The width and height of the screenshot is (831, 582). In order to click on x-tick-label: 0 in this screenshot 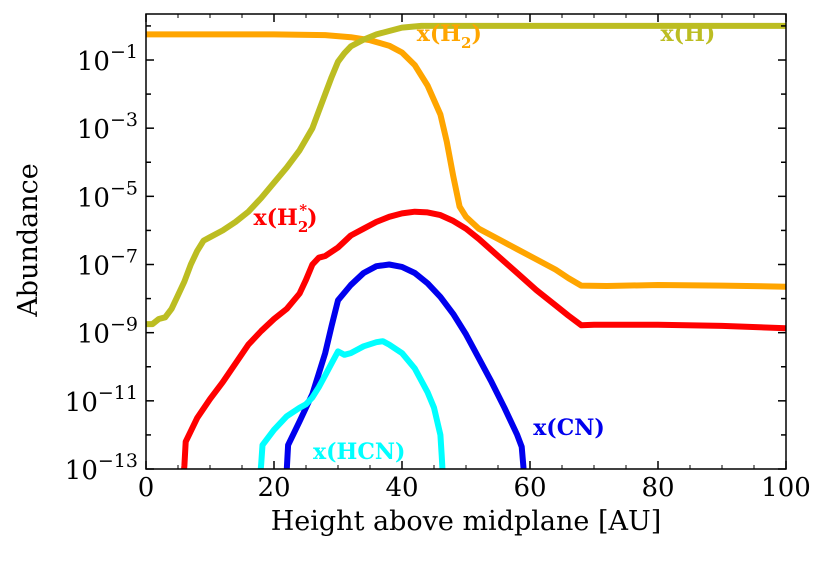, I will do `click(146, 488)`.